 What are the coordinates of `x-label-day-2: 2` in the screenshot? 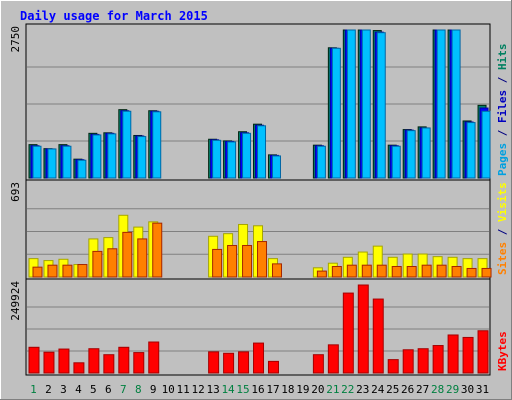 It's located at (48, 389).